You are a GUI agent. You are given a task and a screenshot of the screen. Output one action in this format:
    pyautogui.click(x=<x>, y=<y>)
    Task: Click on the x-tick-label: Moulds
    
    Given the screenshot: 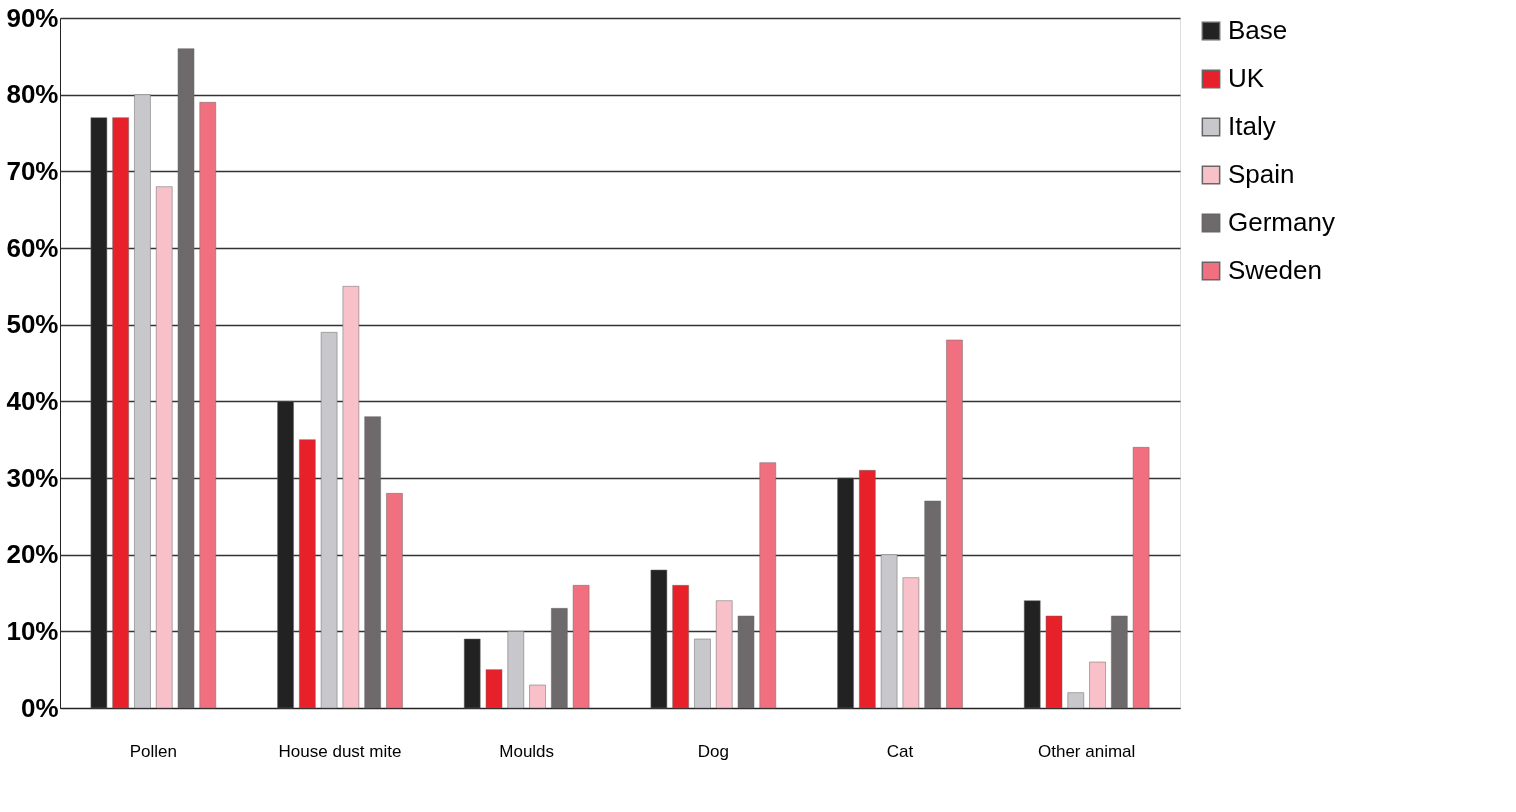 What is the action you would take?
    pyautogui.click(x=527, y=751)
    